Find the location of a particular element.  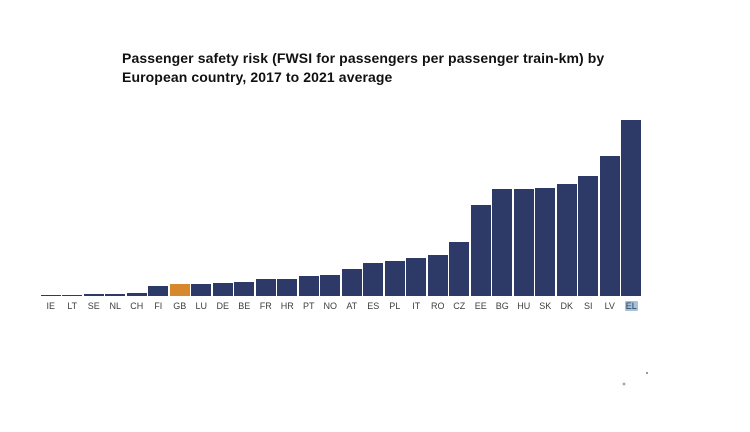

bar-bg is located at coordinates (502, 242).